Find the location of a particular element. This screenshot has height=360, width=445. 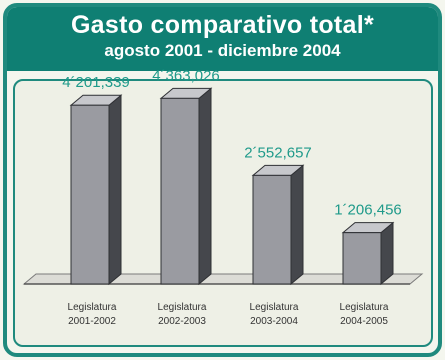

category-label: 2002-2003 is located at coordinates (182, 321).